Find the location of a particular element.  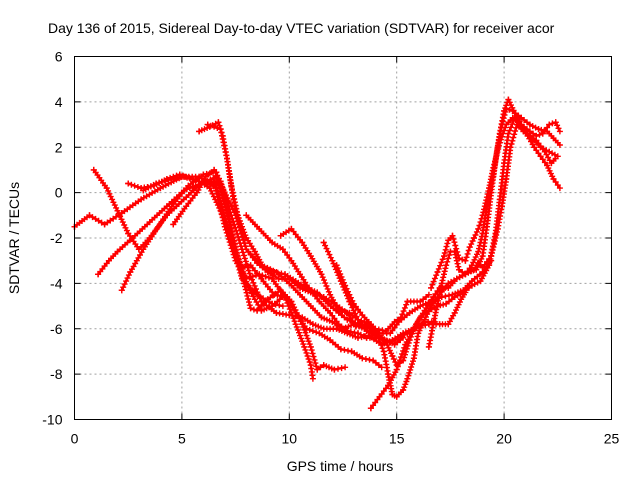

x-tick-label: 20 is located at coordinates (504, 439).